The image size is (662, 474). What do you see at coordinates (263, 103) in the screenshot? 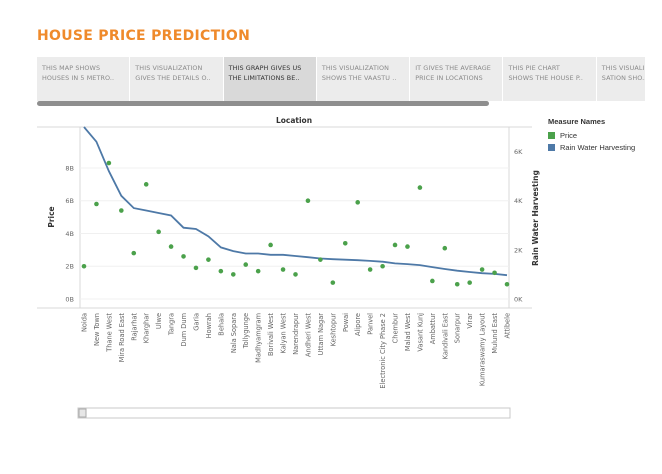
I see `tabstrip-scrollbar` at bounding box center [263, 103].